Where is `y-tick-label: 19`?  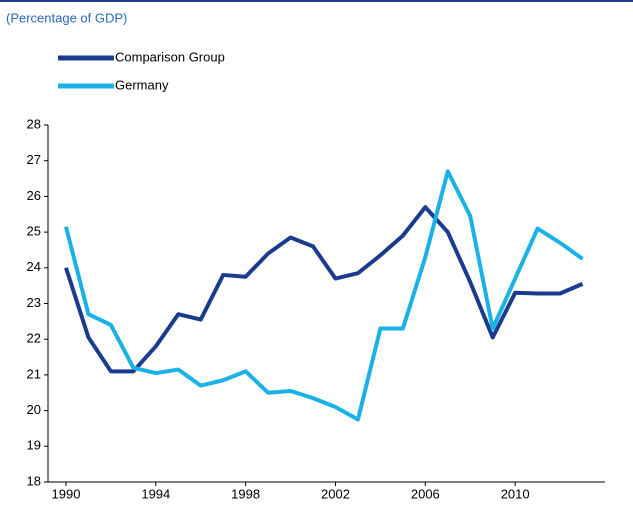
y-tick-label: 19 is located at coordinates (34, 445).